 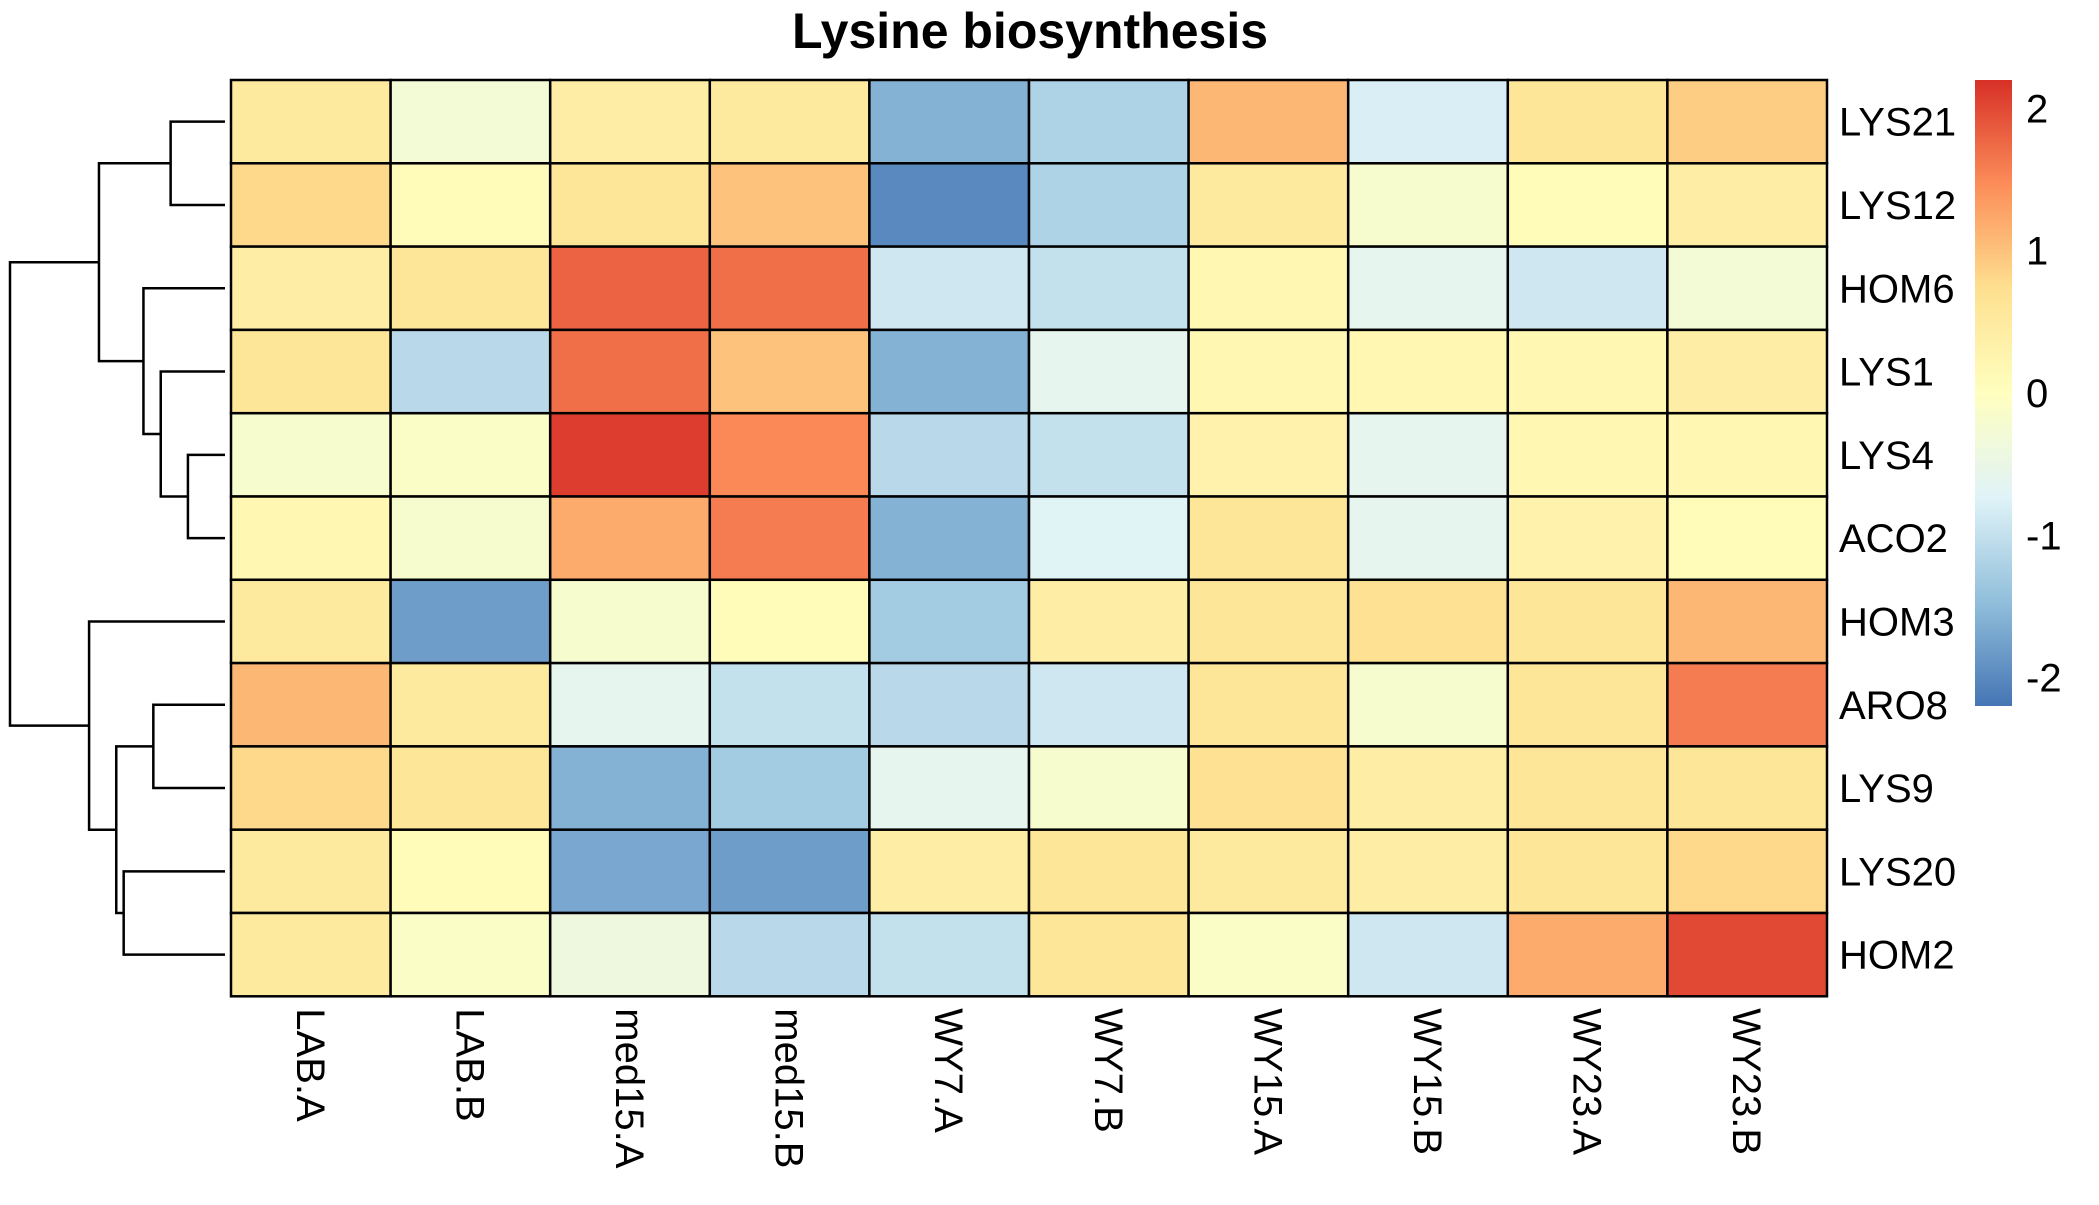 I want to click on legend-tick-label: -1, so click(x=2044, y=536).